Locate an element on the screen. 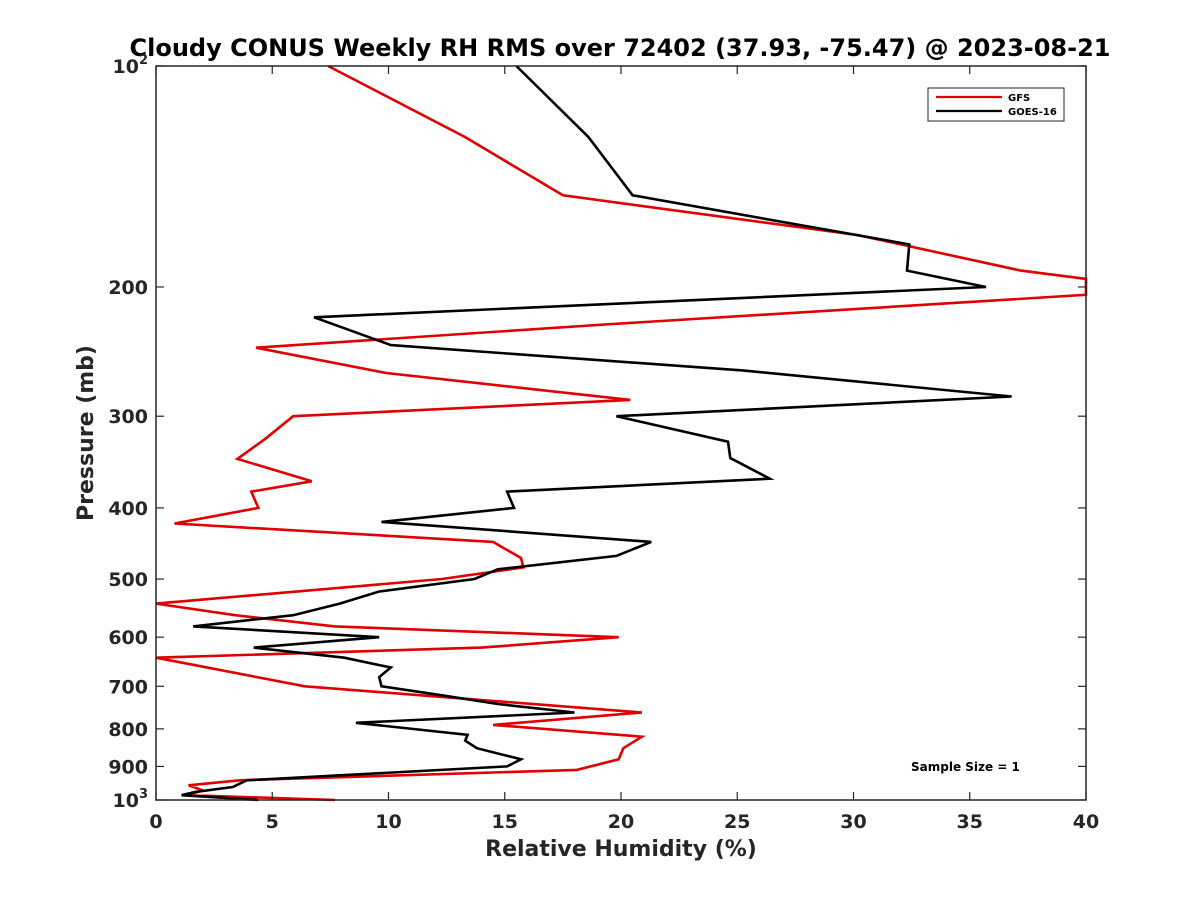  x-tick-label: 5 is located at coordinates (272, 822).